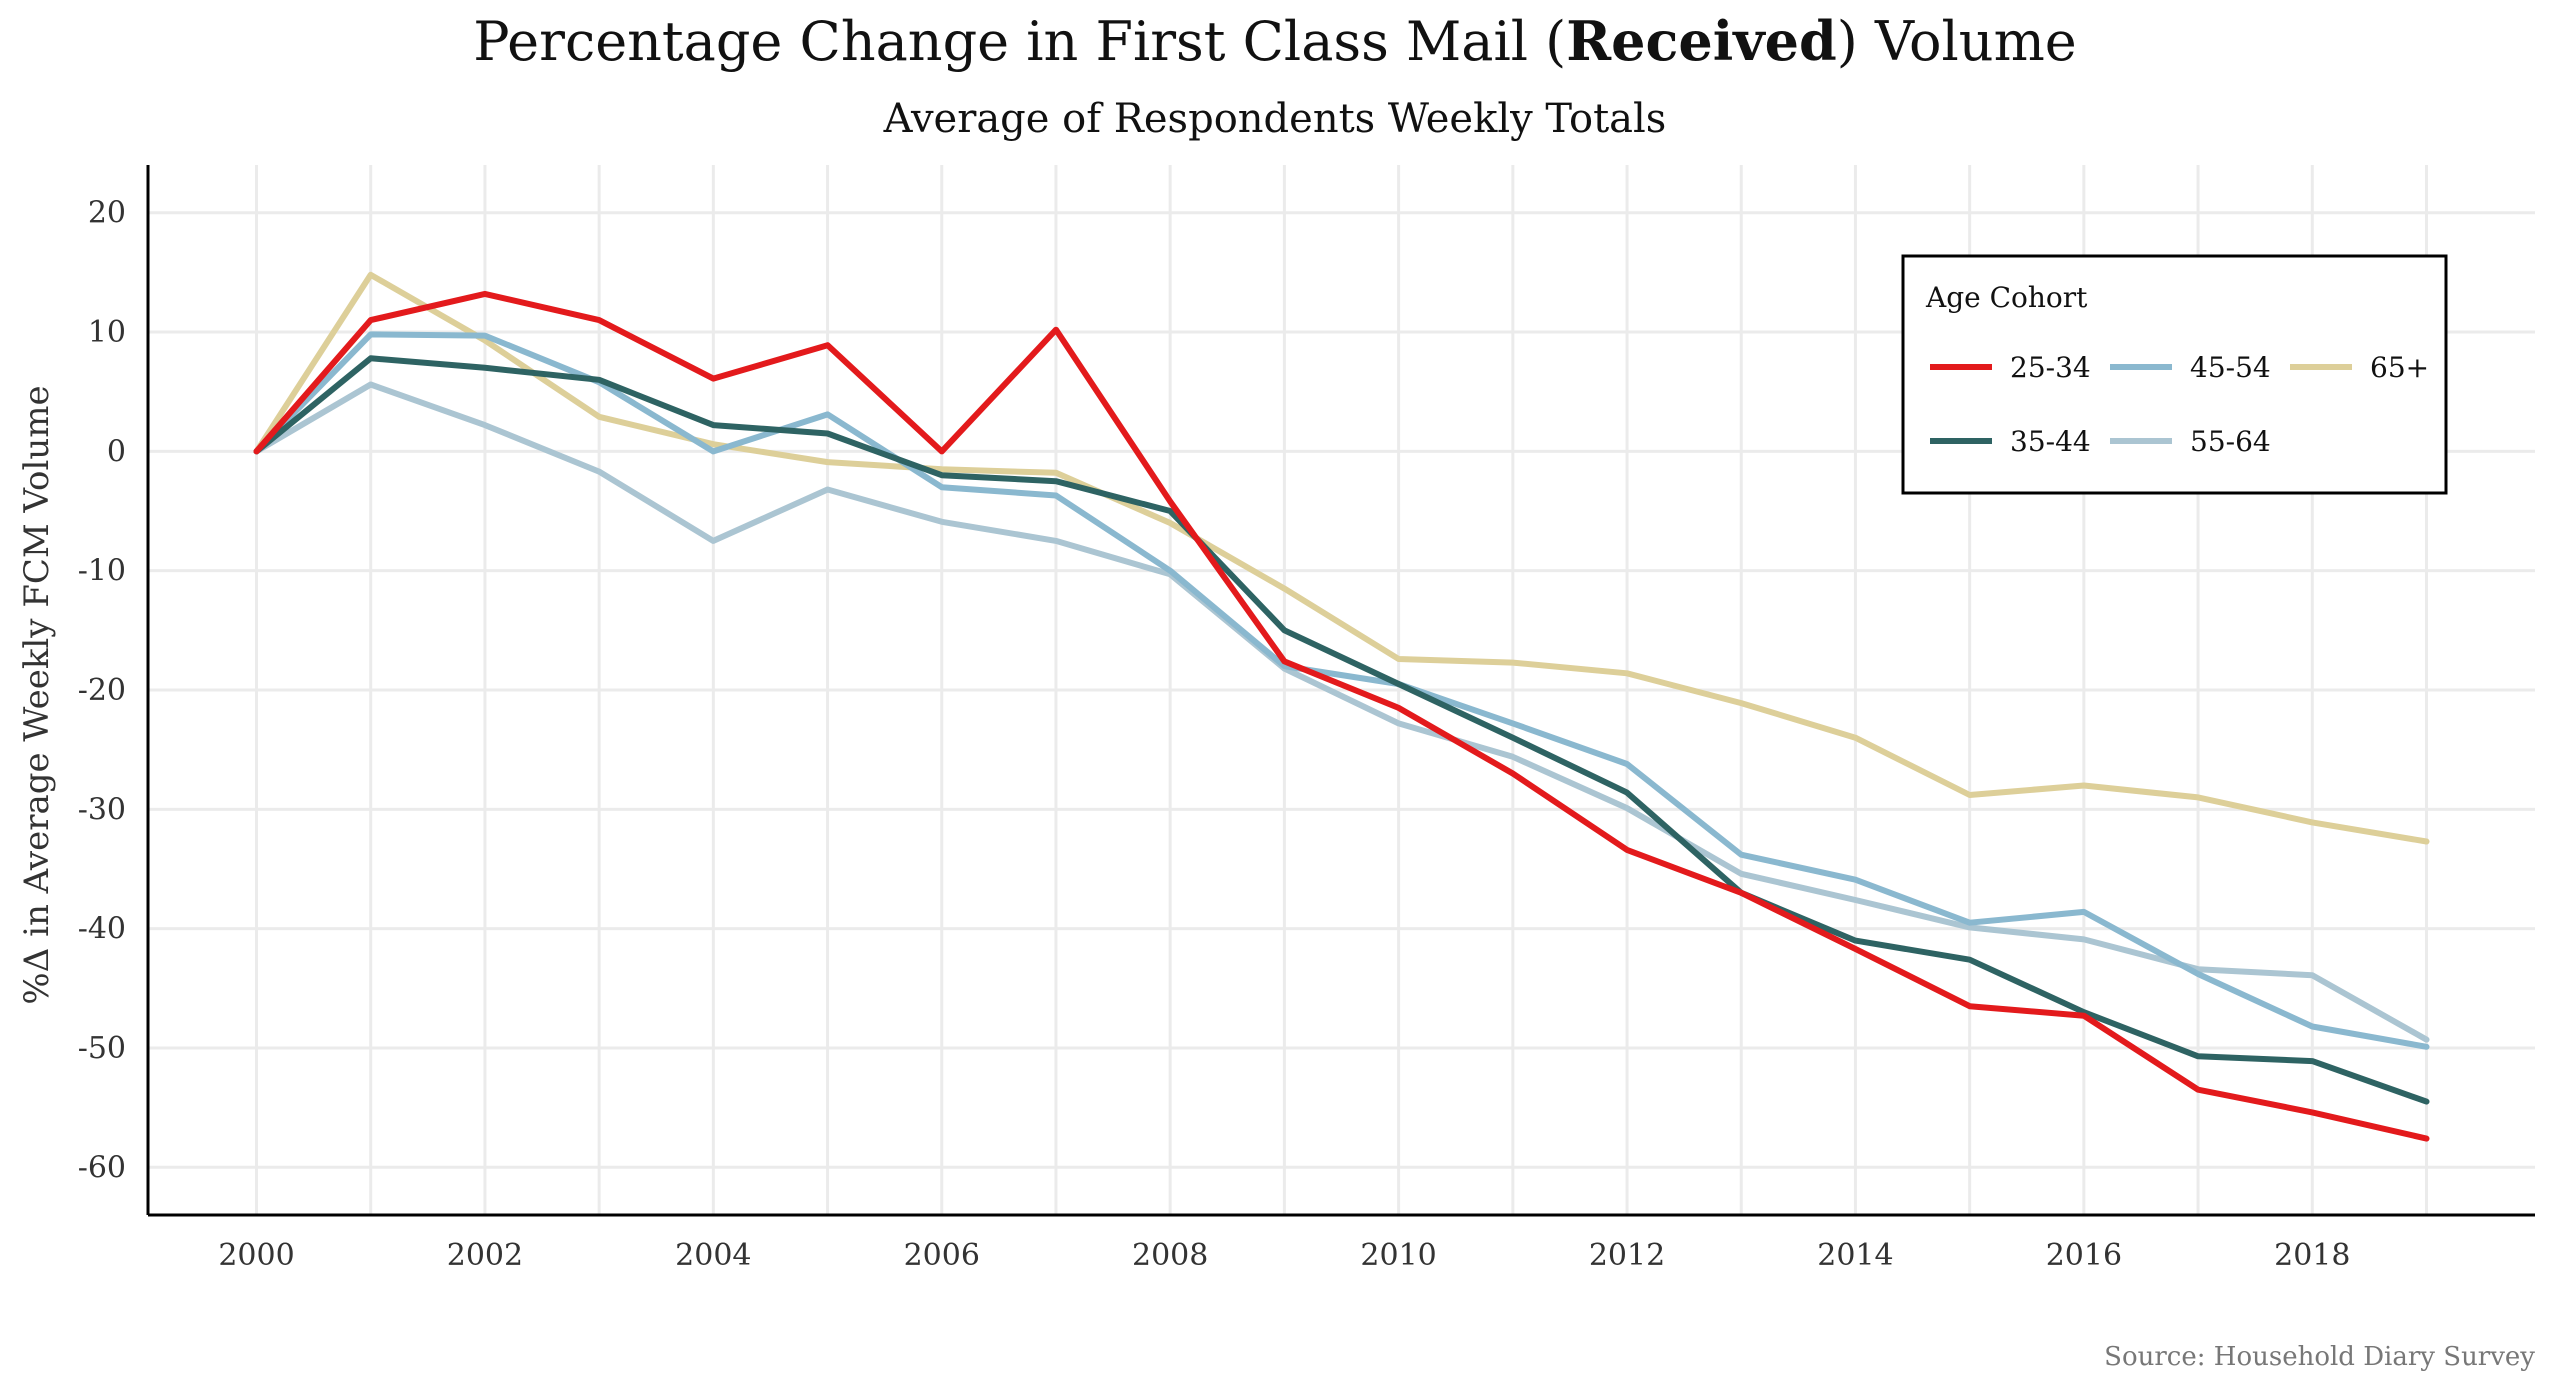  I want to click on y-tick-label: -50, so click(102, 1048).